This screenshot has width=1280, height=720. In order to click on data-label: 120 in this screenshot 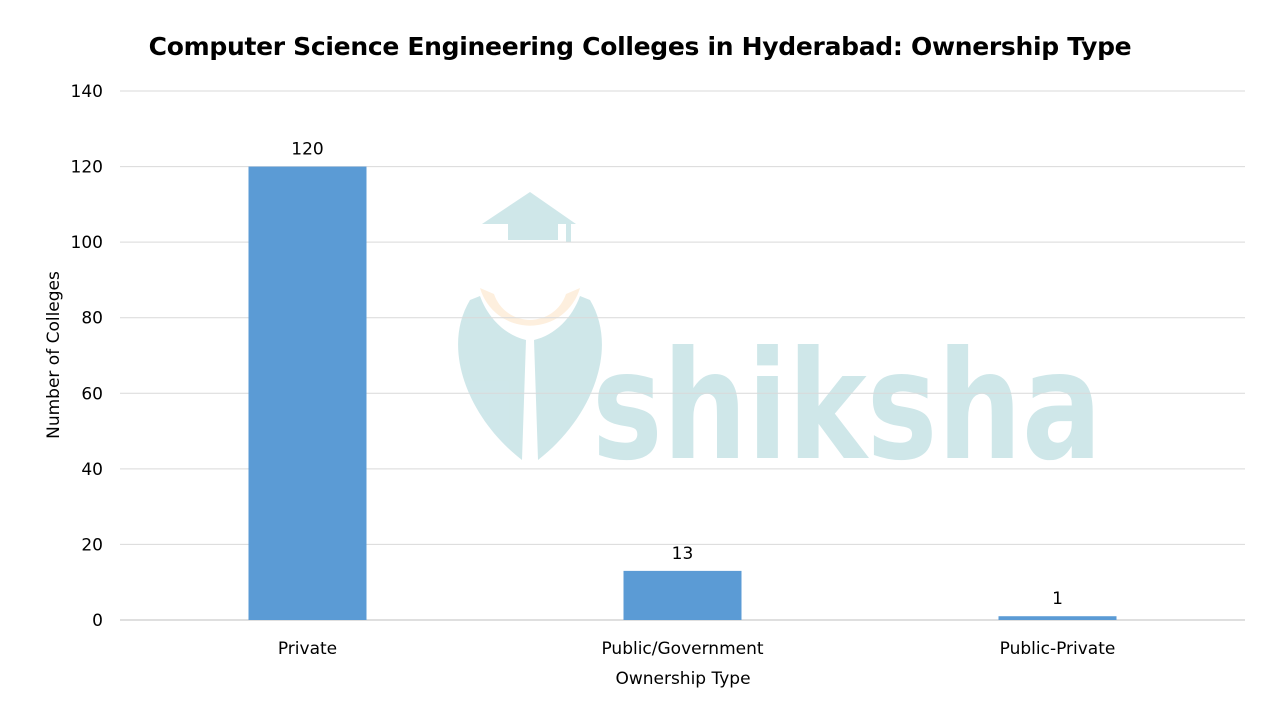, I will do `click(307, 150)`.